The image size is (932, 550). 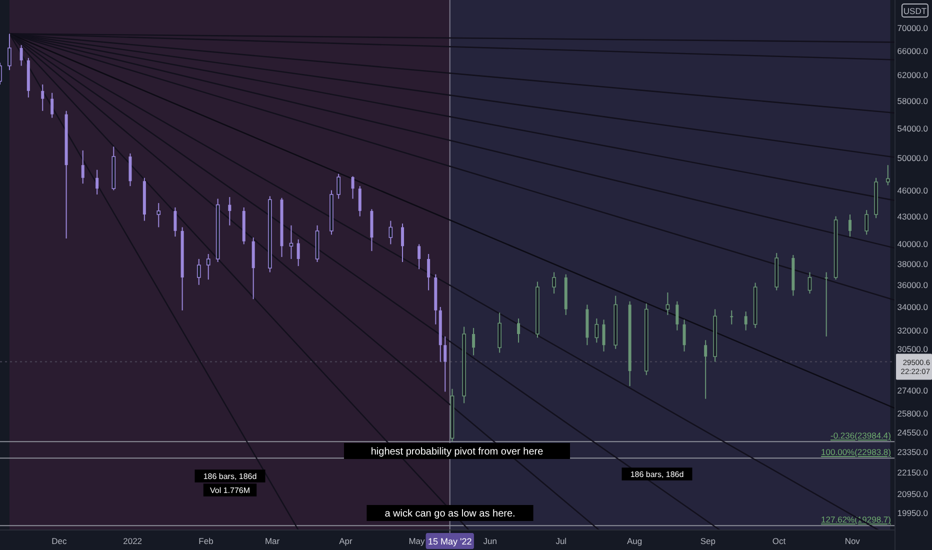 What do you see at coordinates (912, 452) in the screenshot?
I see `y-tick-label: 23350.0` at bounding box center [912, 452].